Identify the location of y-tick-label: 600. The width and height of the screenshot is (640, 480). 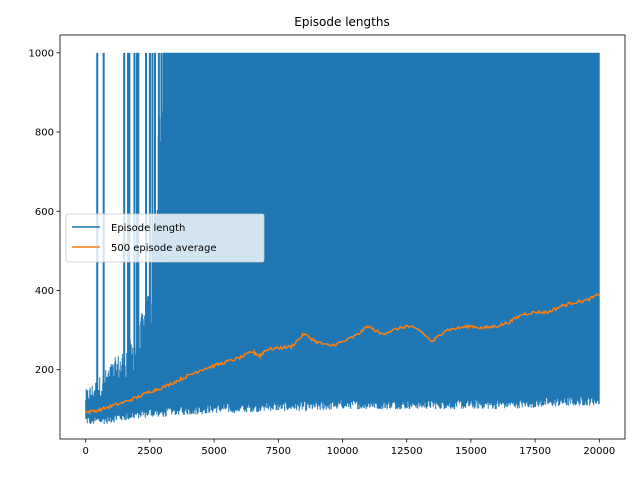
(44, 212).